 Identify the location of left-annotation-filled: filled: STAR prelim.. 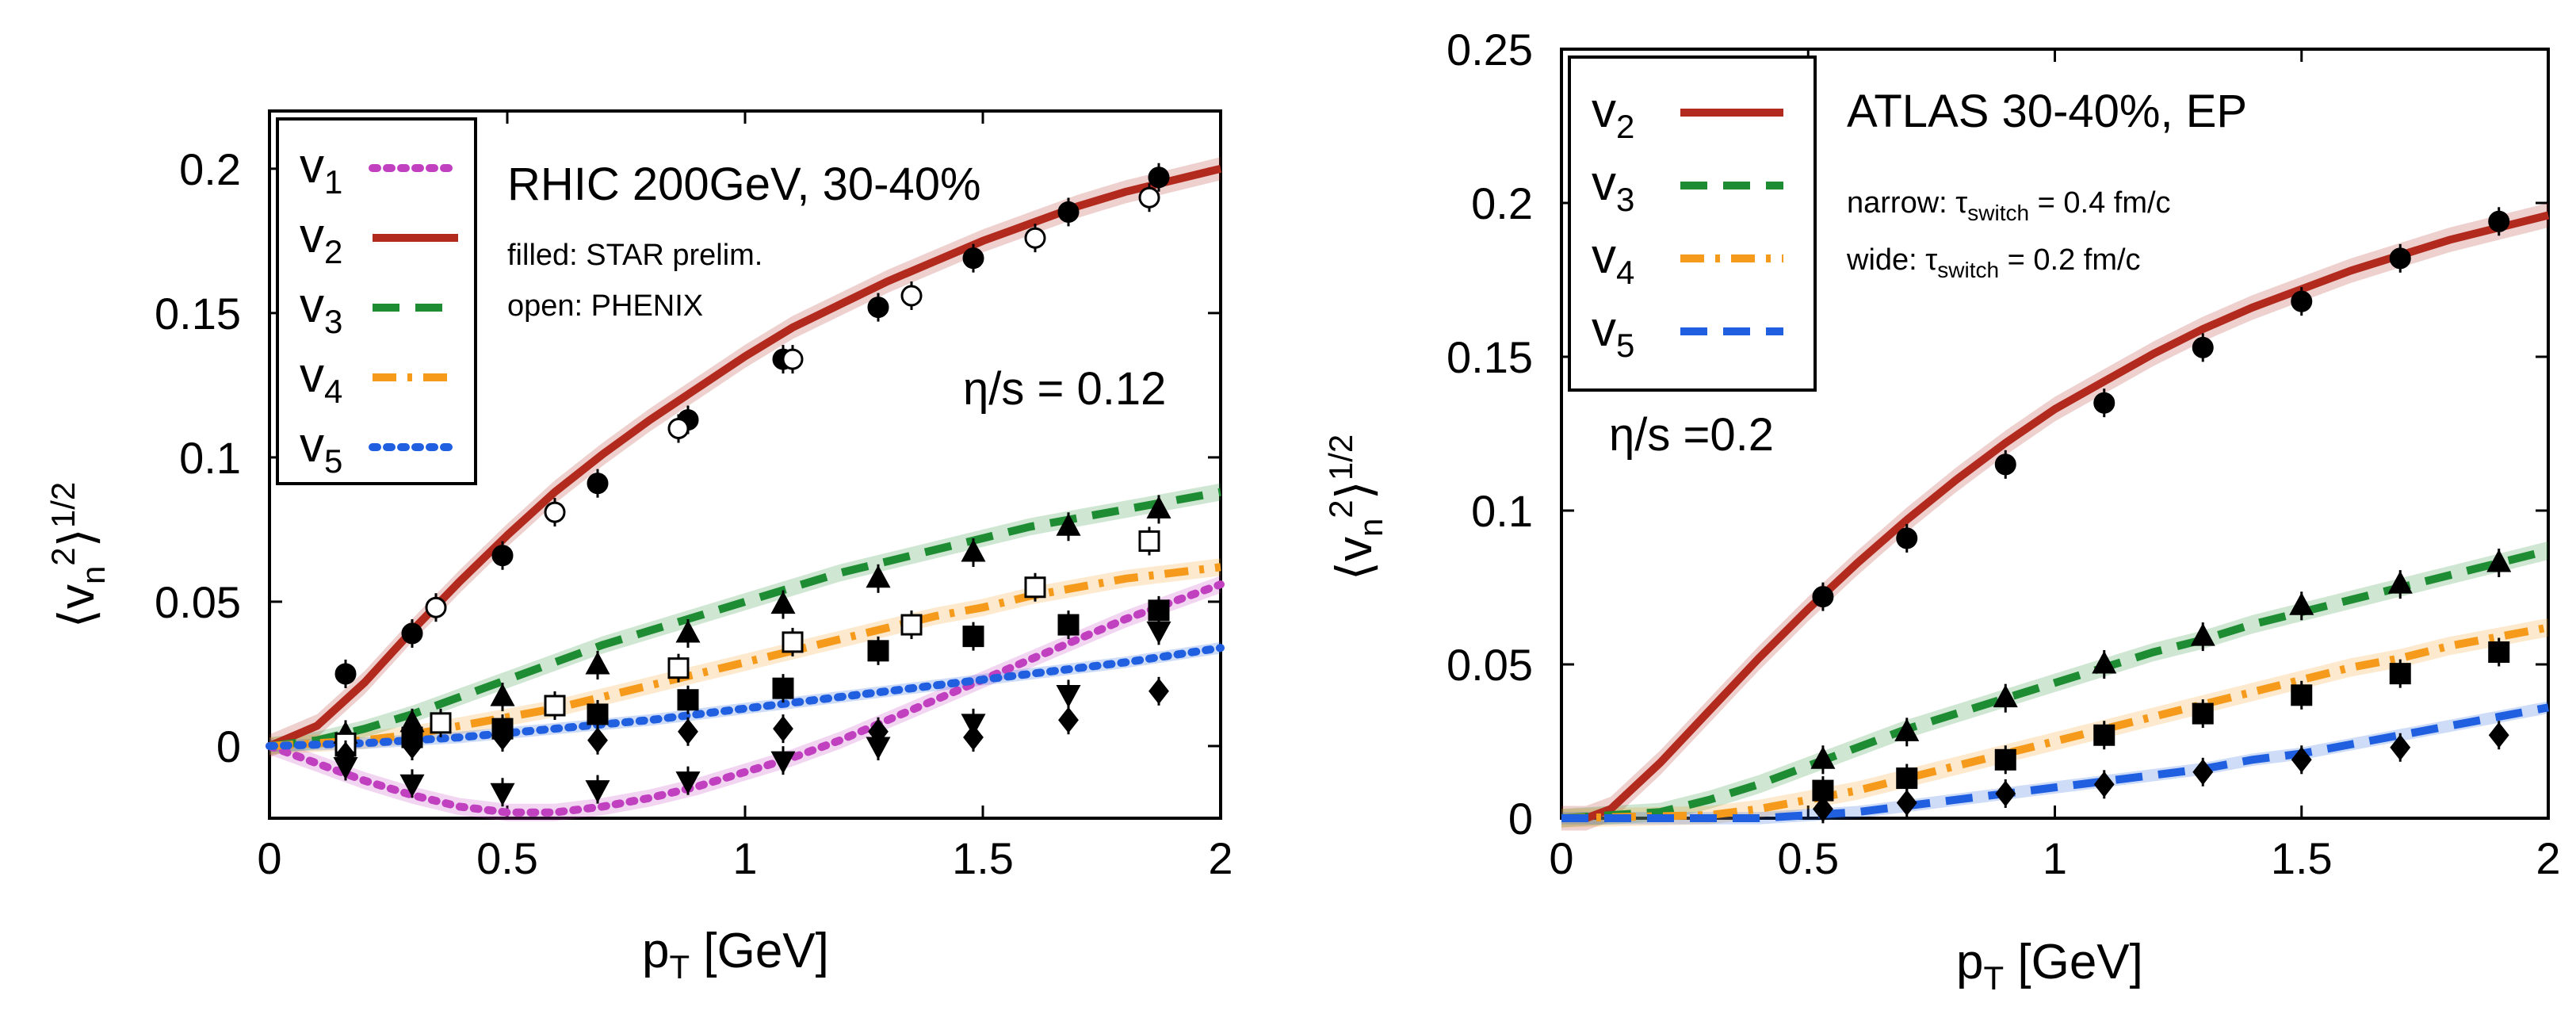
(634, 255).